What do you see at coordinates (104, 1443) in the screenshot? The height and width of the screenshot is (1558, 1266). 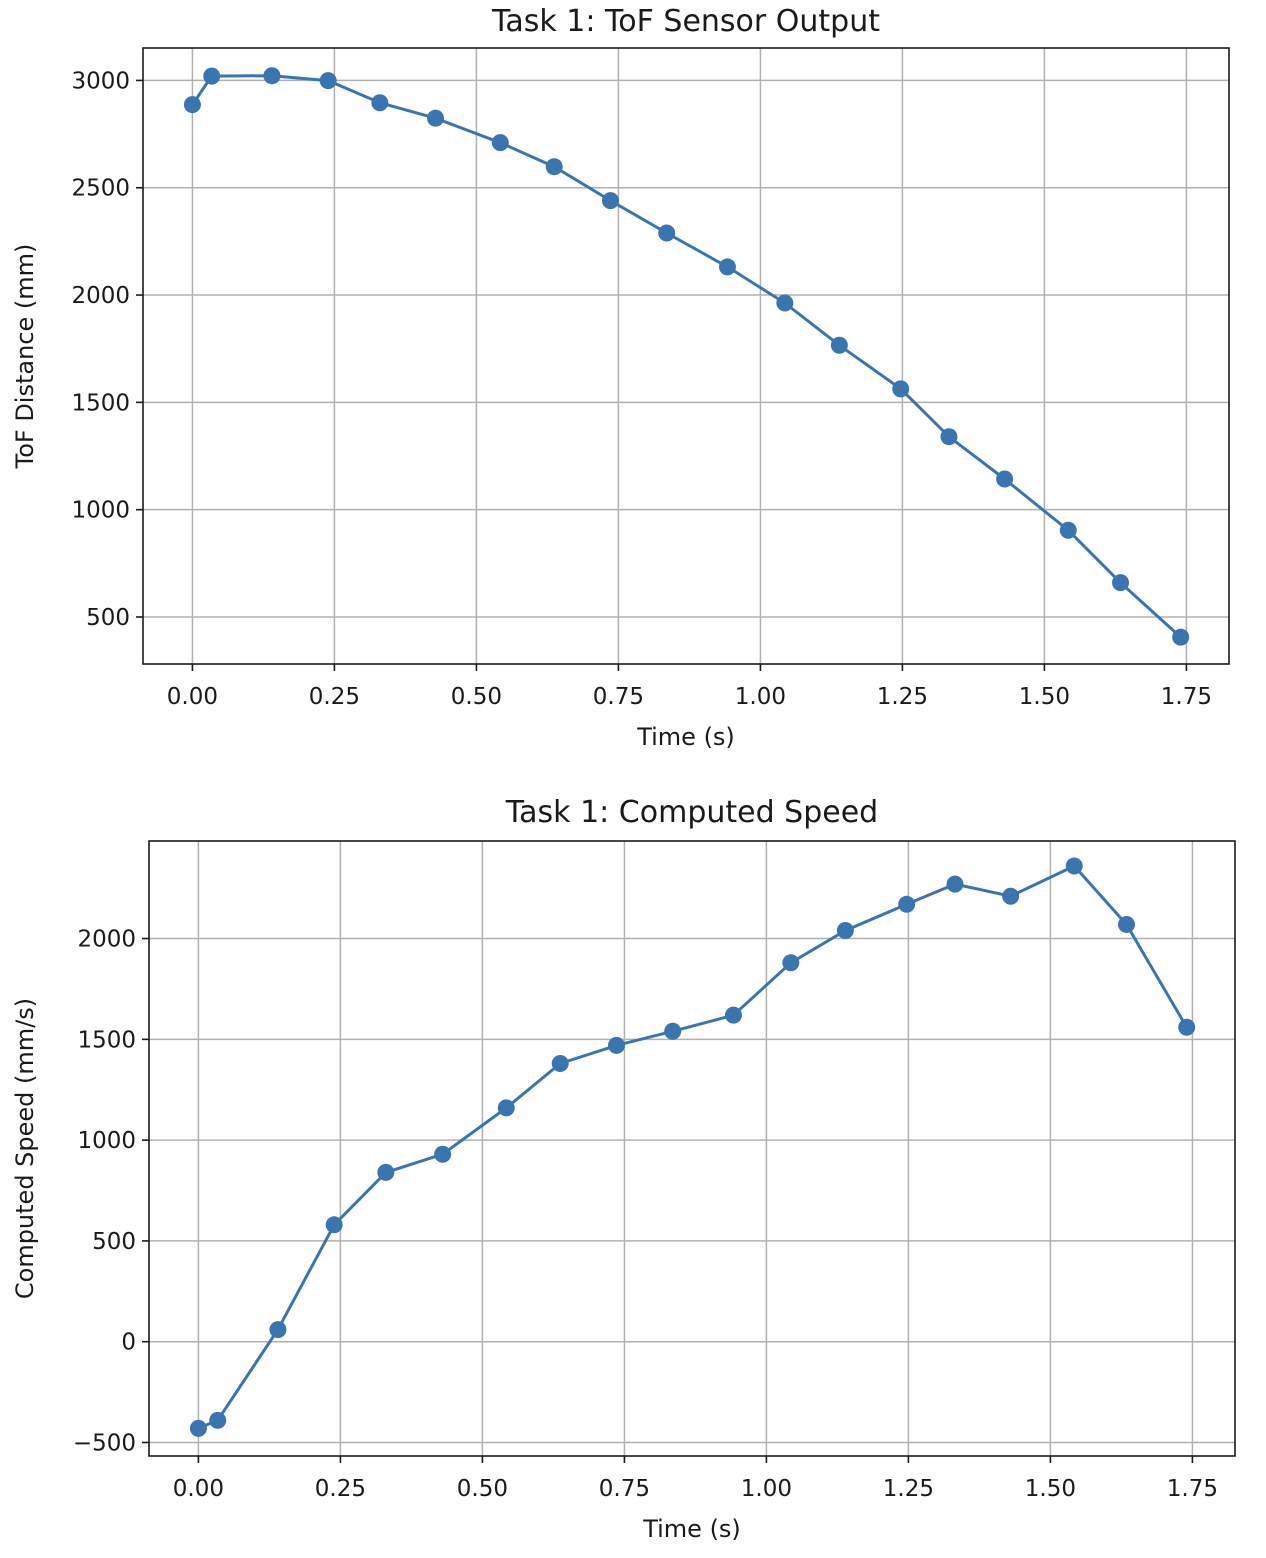 I see `y-tick-label: −500` at bounding box center [104, 1443].